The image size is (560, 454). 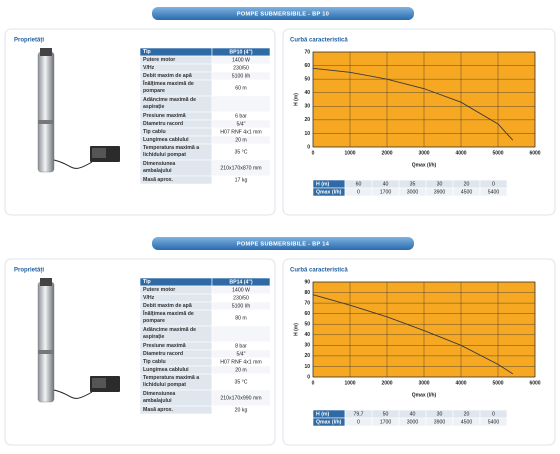 What do you see at coordinates (168, 313) in the screenshot?
I see `label-line: Înălțimea maximă de` at bounding box center [168, 313].